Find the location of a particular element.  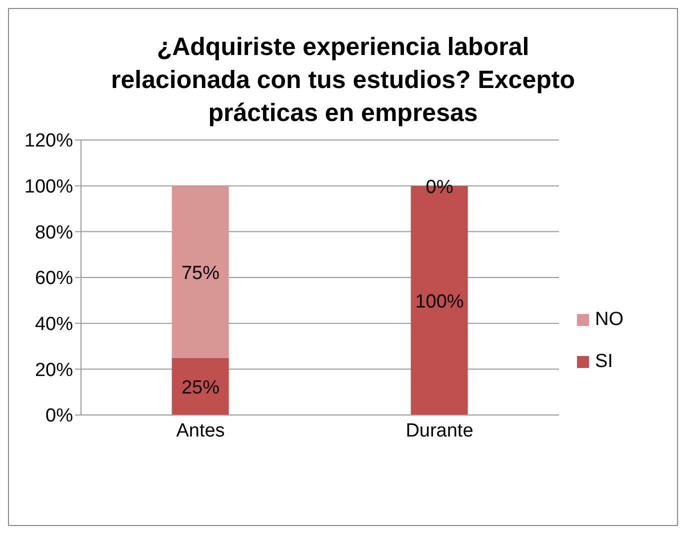

data-label: 75% is located at coordinates (200, 273).